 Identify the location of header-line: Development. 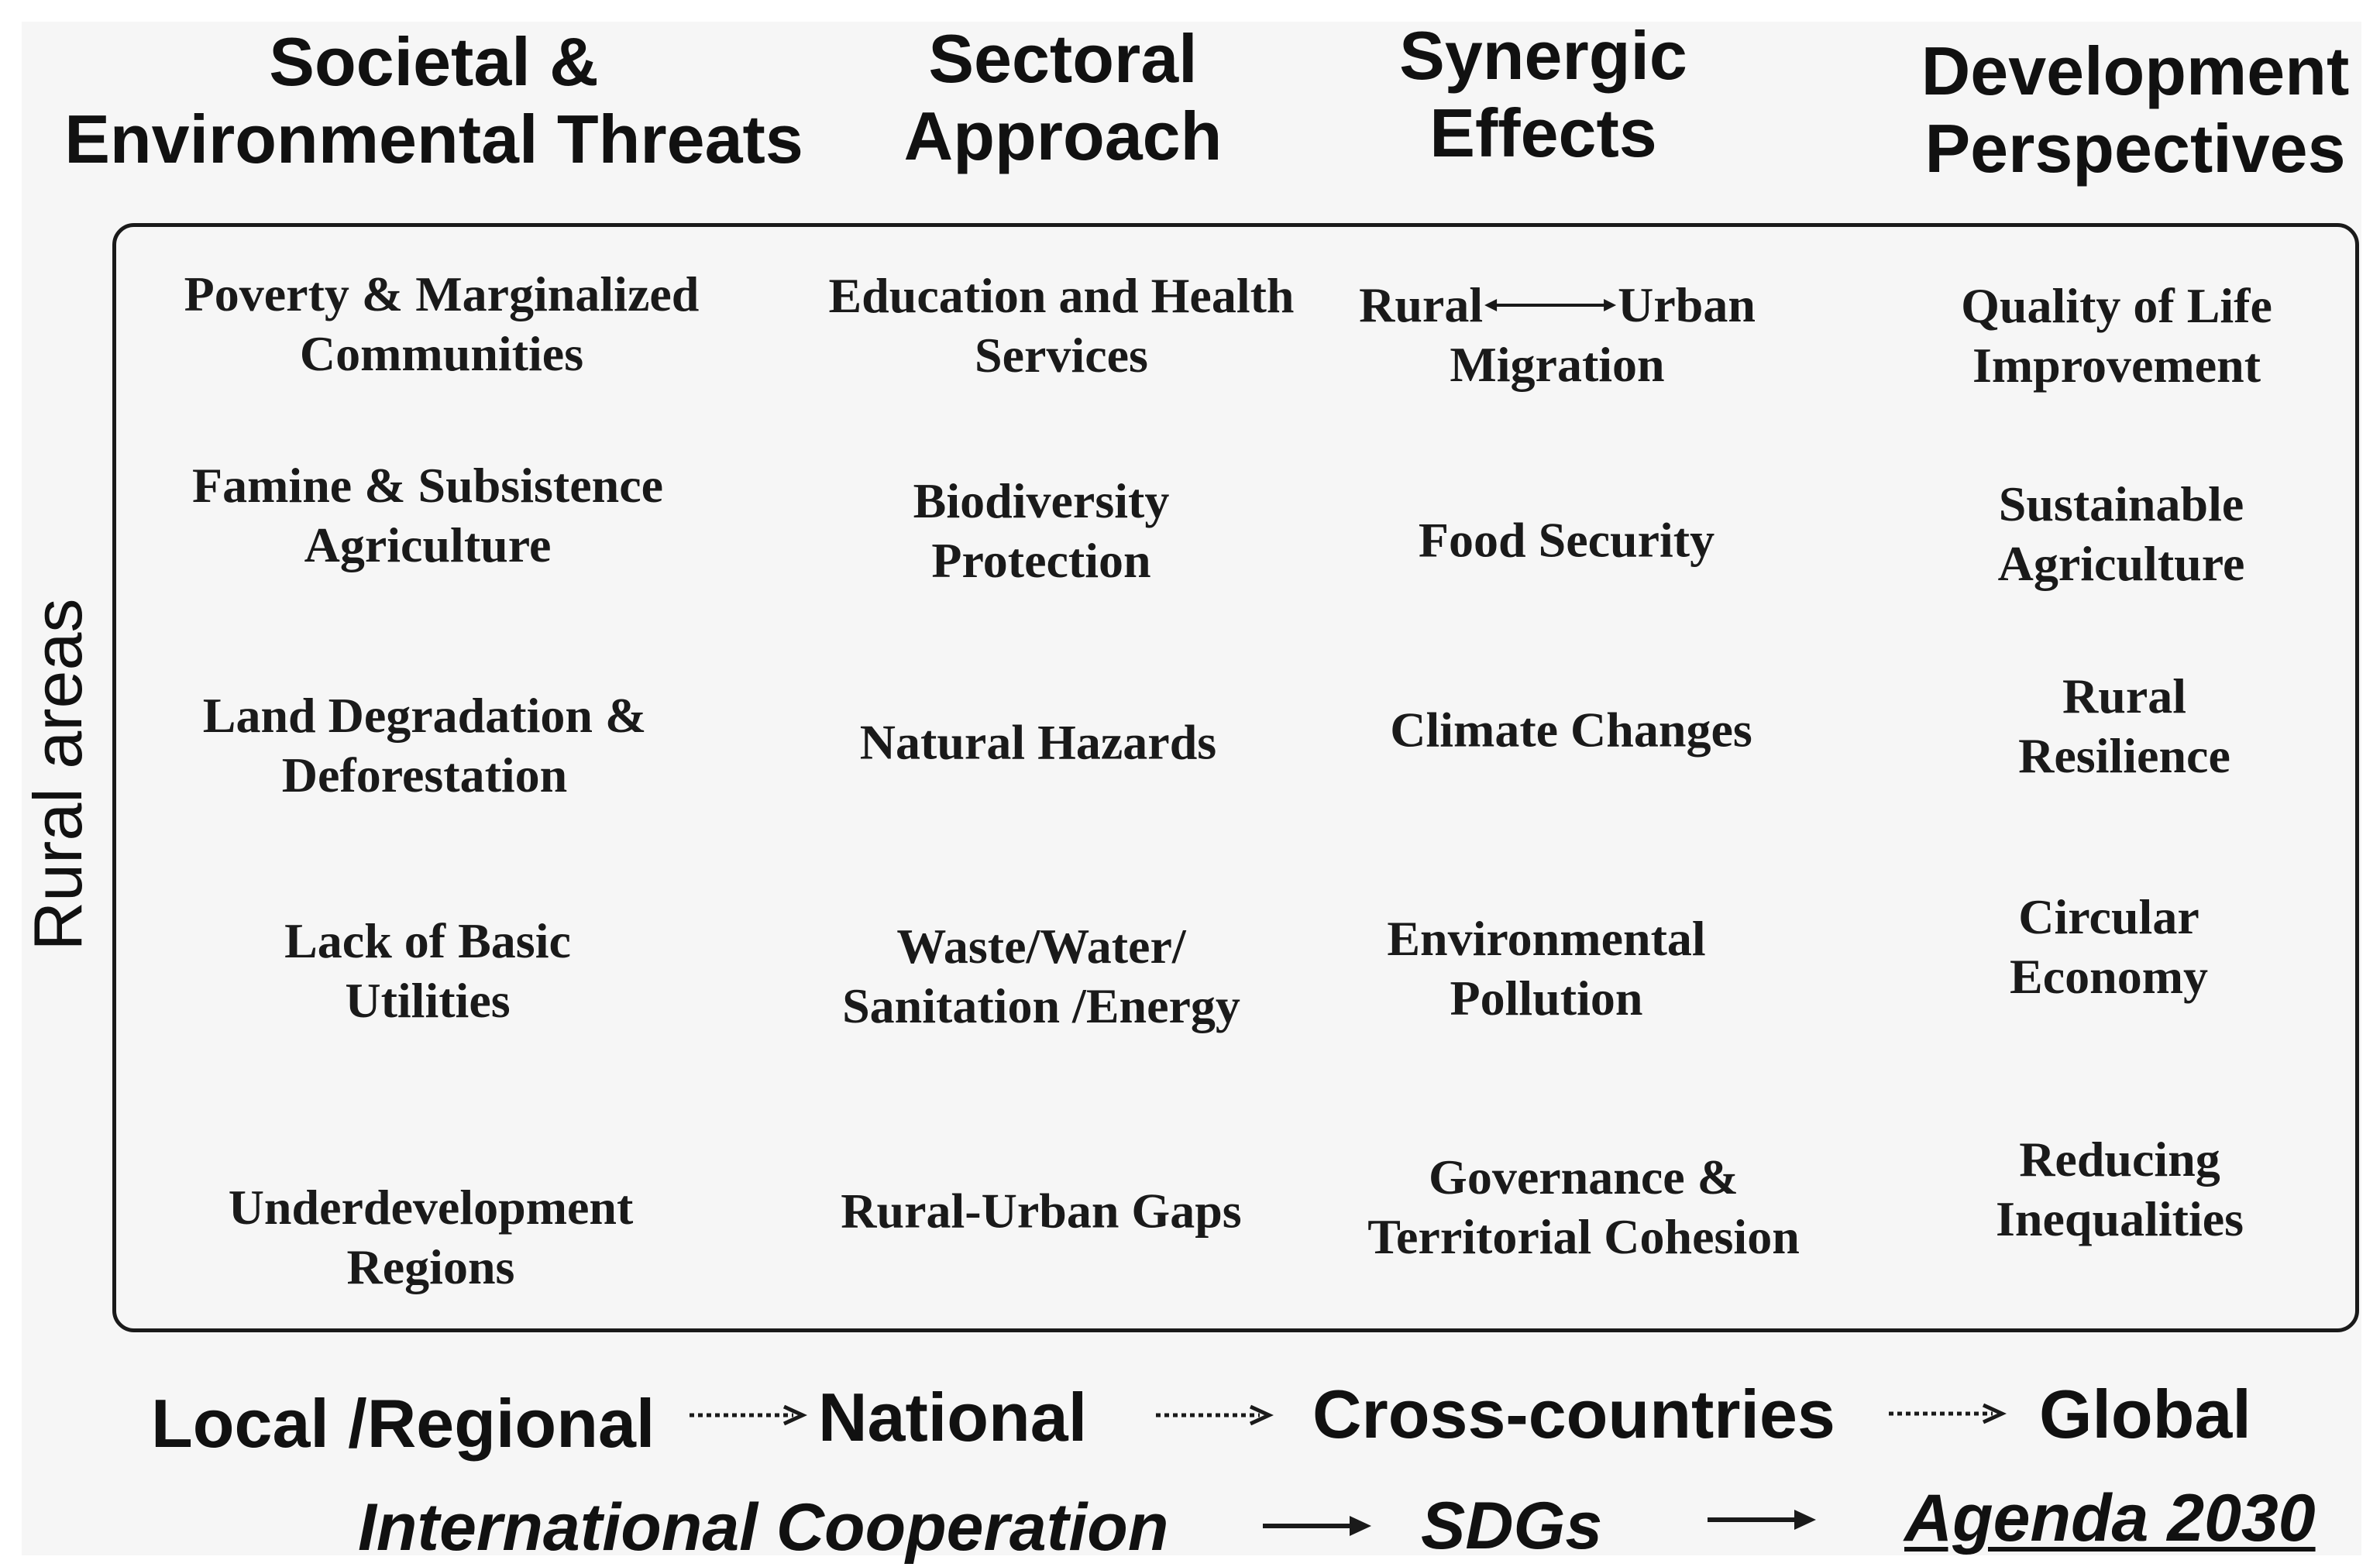
(2136, 71).